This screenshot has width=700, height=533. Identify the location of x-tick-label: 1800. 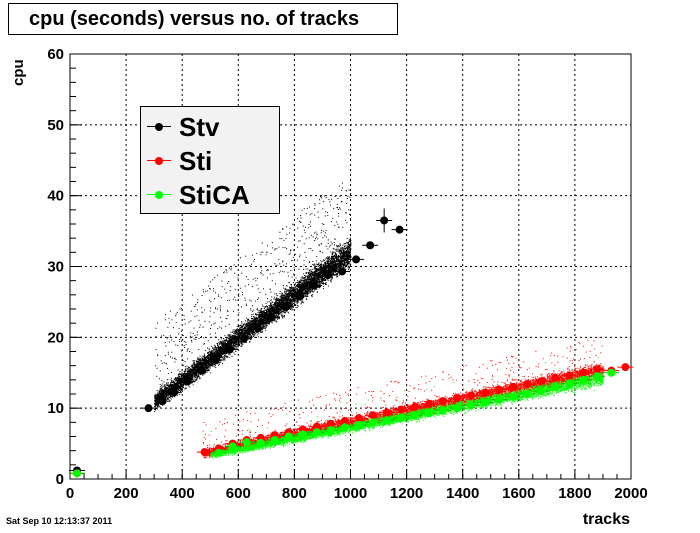
(574, 493).